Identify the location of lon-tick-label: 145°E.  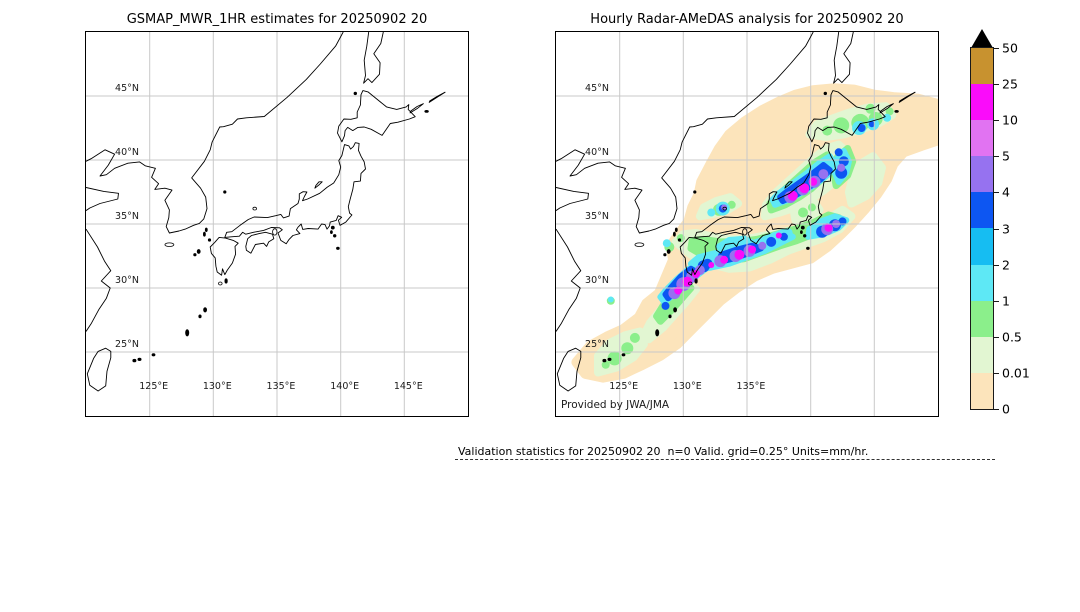
(408, 386).